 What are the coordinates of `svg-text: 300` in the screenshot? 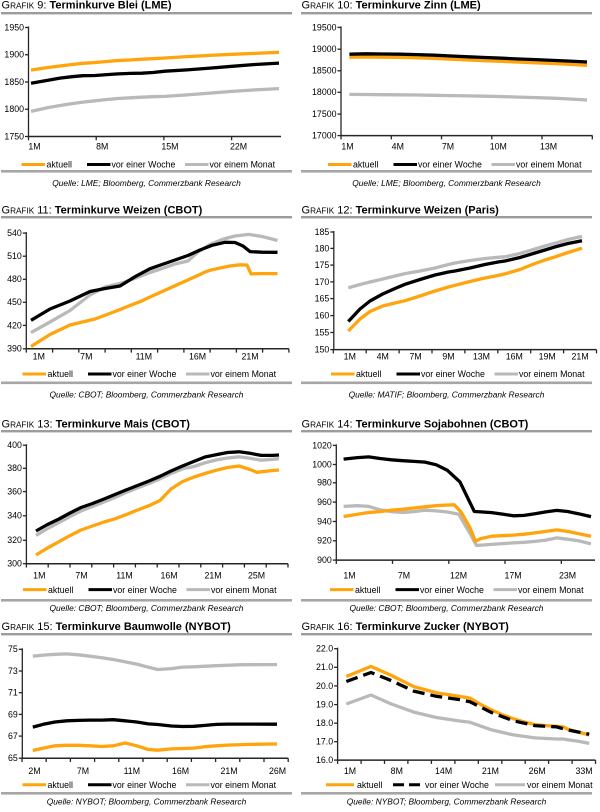 It's located at (14, 564).